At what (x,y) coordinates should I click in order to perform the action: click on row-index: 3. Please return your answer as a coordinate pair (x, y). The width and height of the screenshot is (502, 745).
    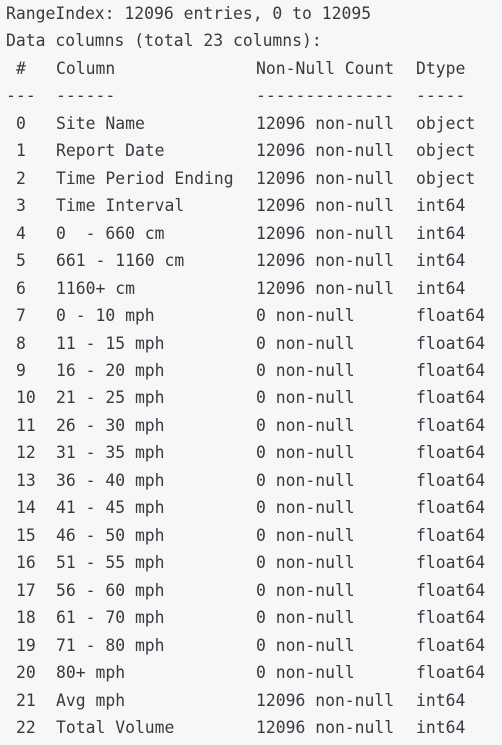
    Looking at the image, I should click on (21, 206).